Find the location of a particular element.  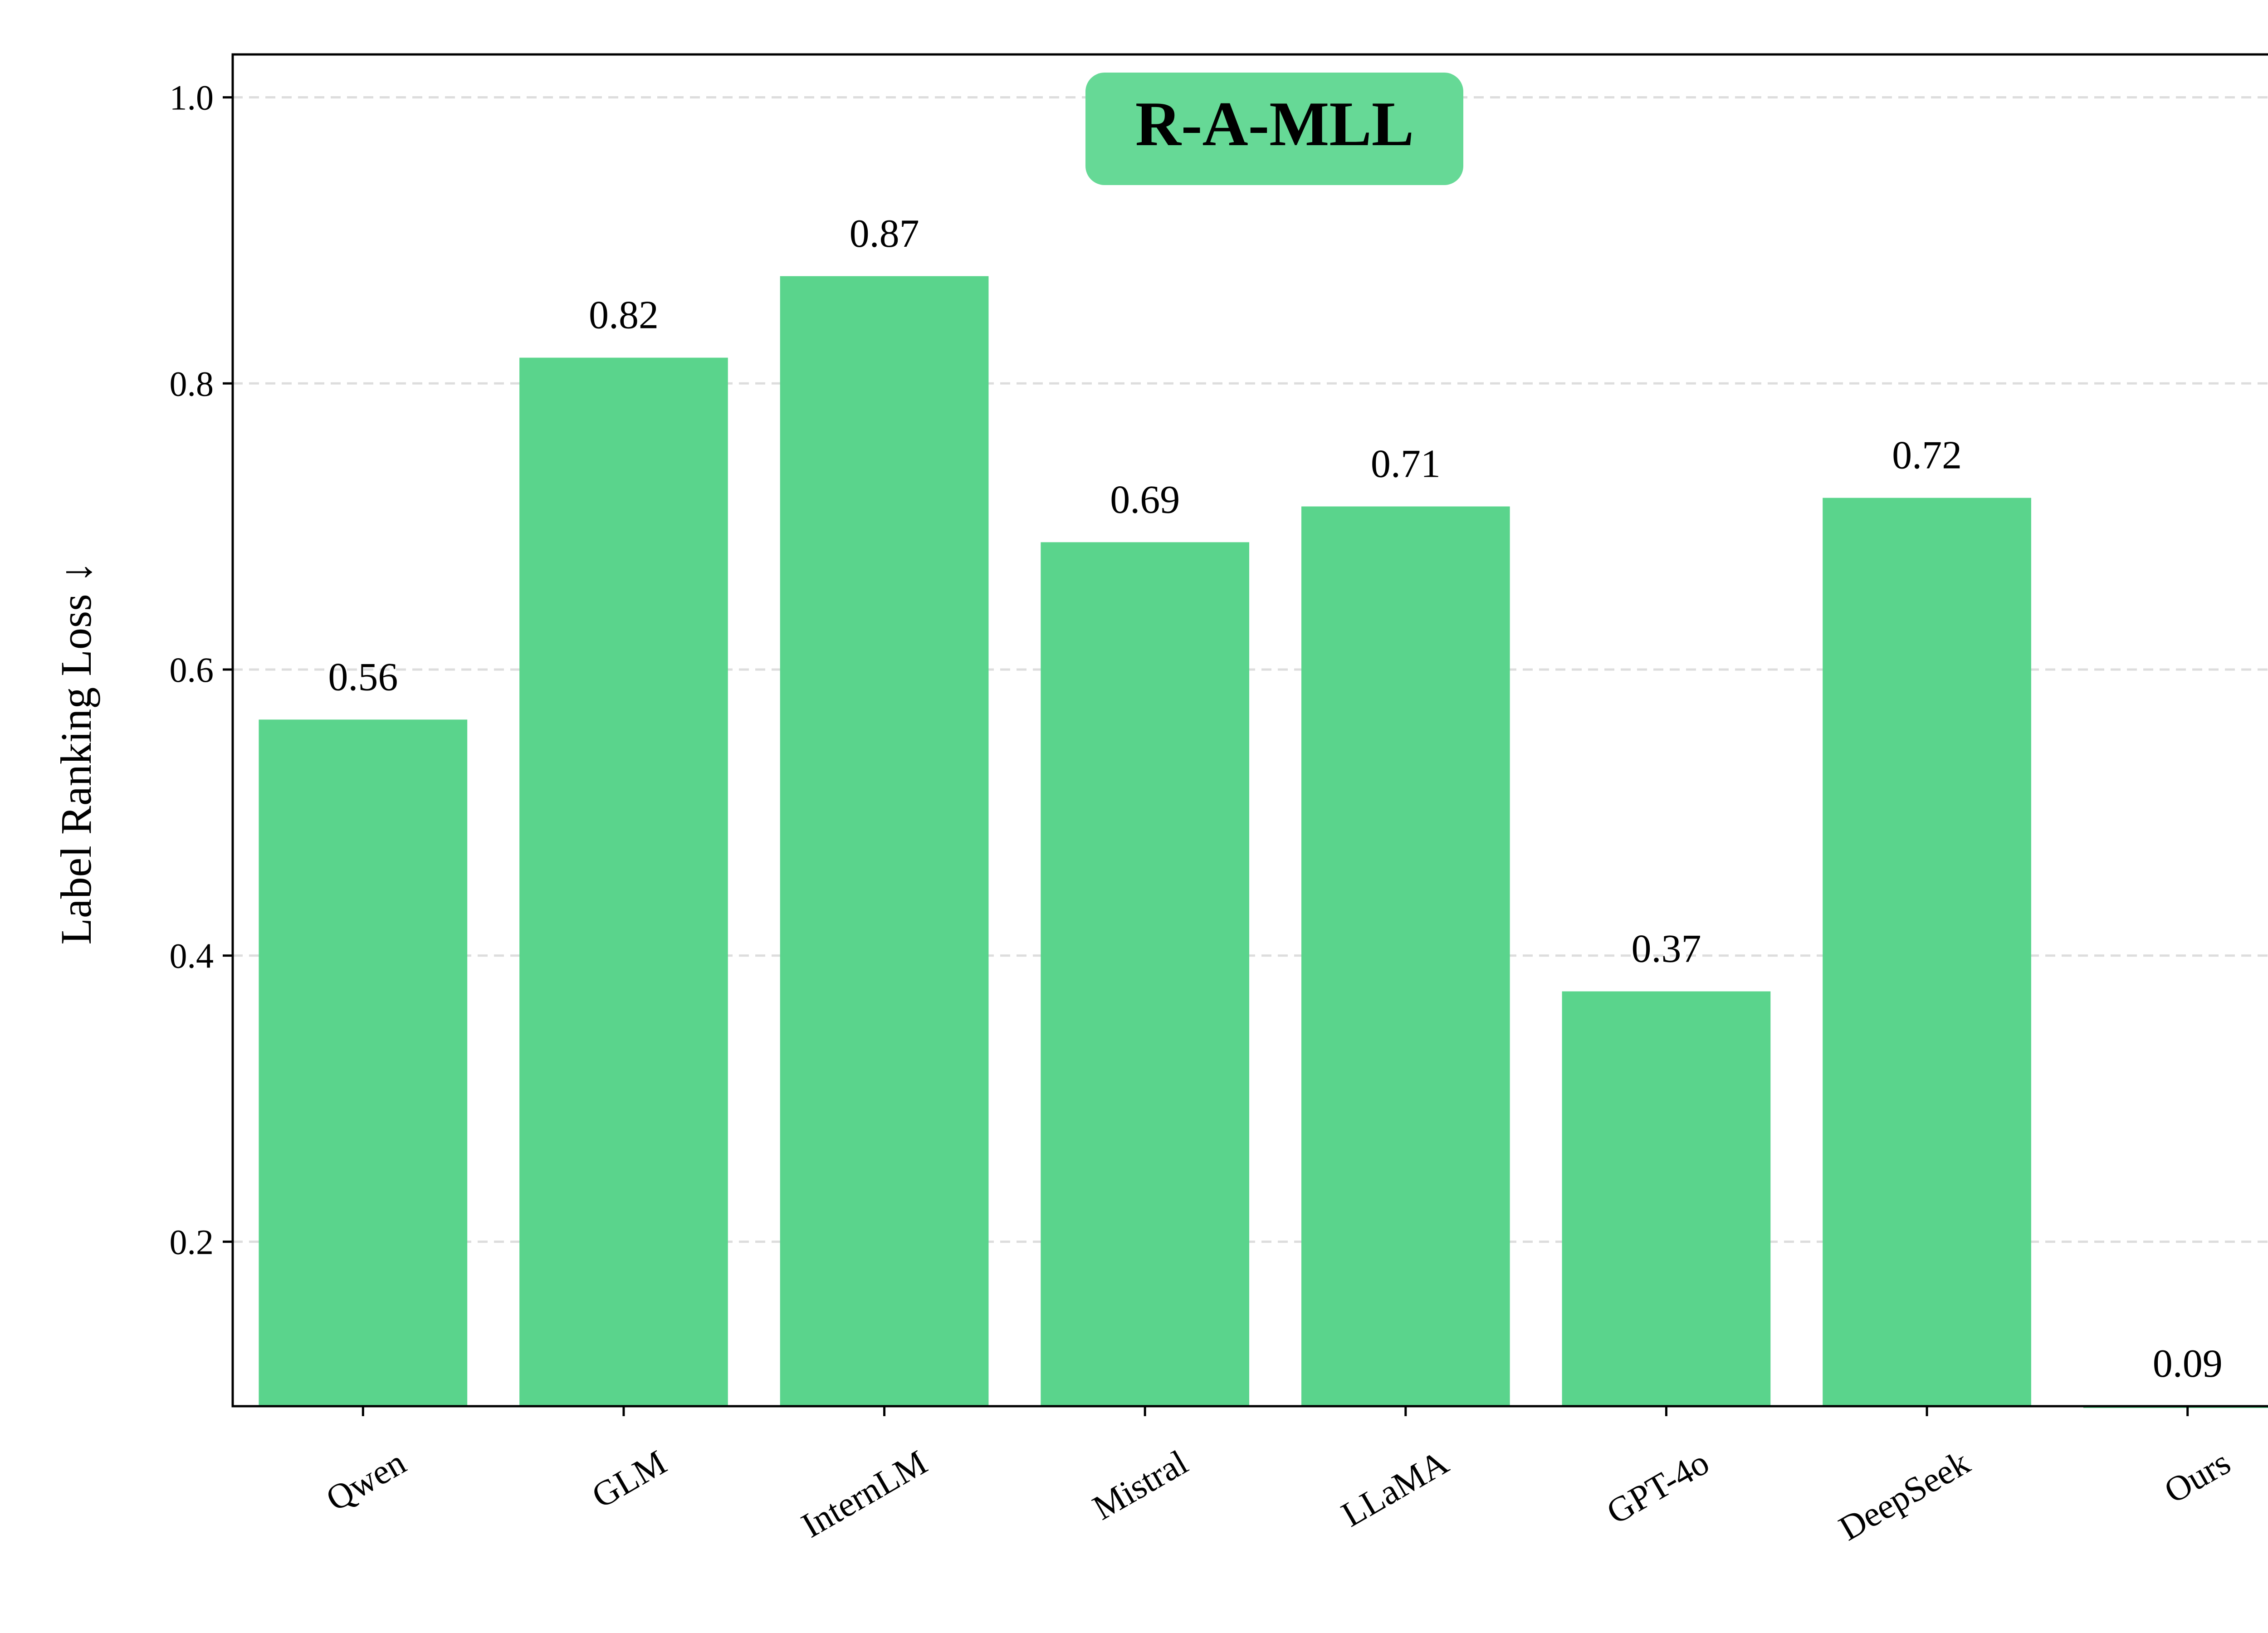

bar-value-label: 0.72 is located at coordinates (1927, 456).